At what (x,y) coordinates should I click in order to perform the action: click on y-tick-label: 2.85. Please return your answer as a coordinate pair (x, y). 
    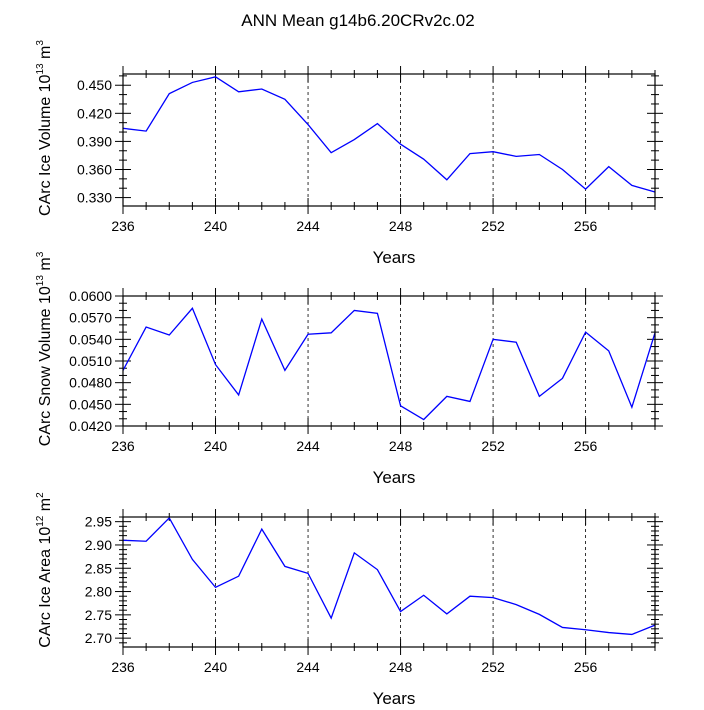
    Looking at the image, I should click on (98, 568).